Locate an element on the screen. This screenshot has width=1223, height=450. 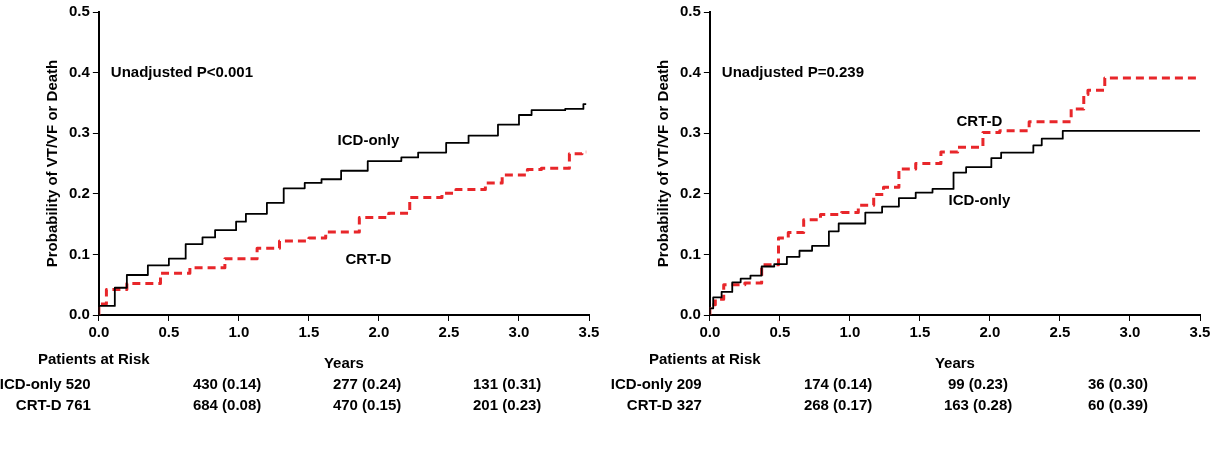
text: 36 (0.30) is located at coordinates (1118, 384).